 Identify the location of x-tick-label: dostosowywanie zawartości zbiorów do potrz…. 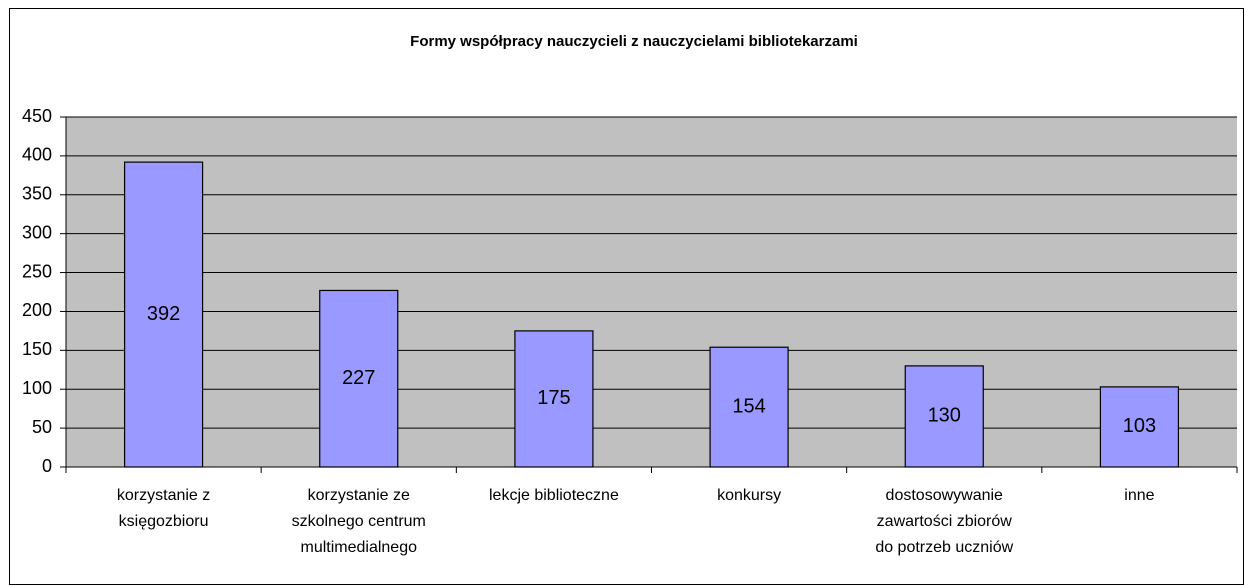
(944, 521).